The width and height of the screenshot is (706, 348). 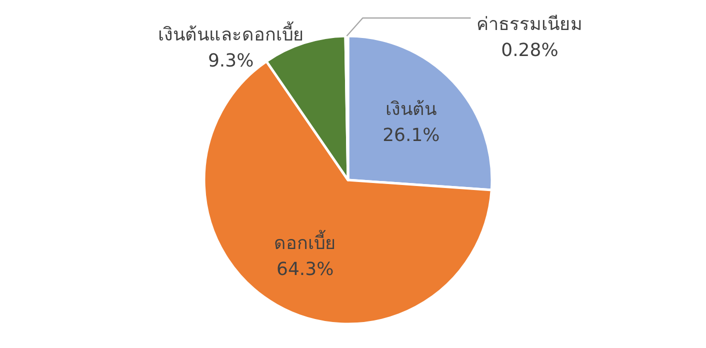 What do you see at coordinates (305, 269) in the screenshot?
I see `data-label: 64.3%` at bounding box center [305, 269].